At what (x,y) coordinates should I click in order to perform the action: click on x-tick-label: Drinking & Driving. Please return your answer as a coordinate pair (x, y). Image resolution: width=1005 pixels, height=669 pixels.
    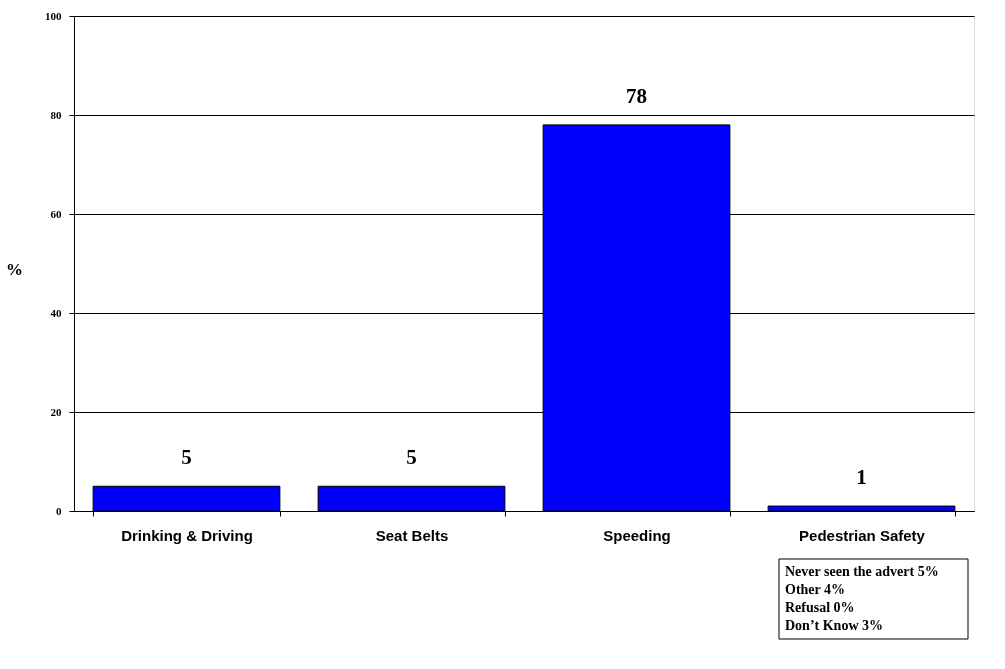
    Looking at the image, I should click on (187, 535).